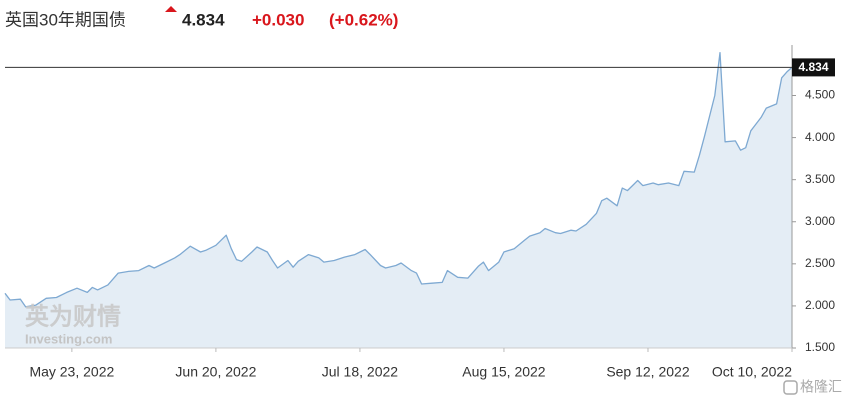  Describe the element at coordinates (203, 19) in the screenshot. I see `price: 4.834` at that location.